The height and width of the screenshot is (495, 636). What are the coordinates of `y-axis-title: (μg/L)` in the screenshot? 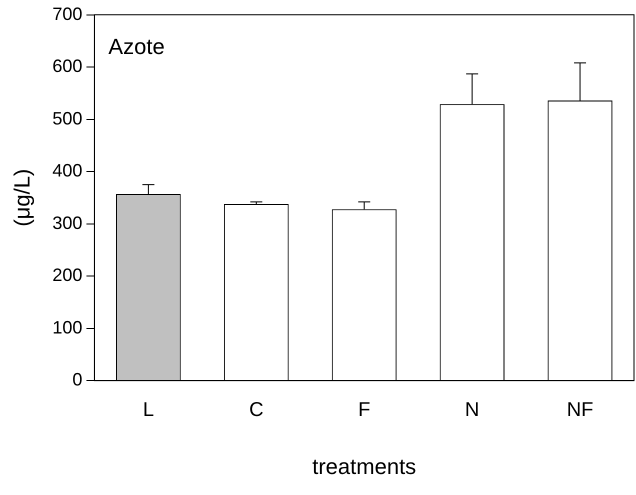 It's located at (21, 197).